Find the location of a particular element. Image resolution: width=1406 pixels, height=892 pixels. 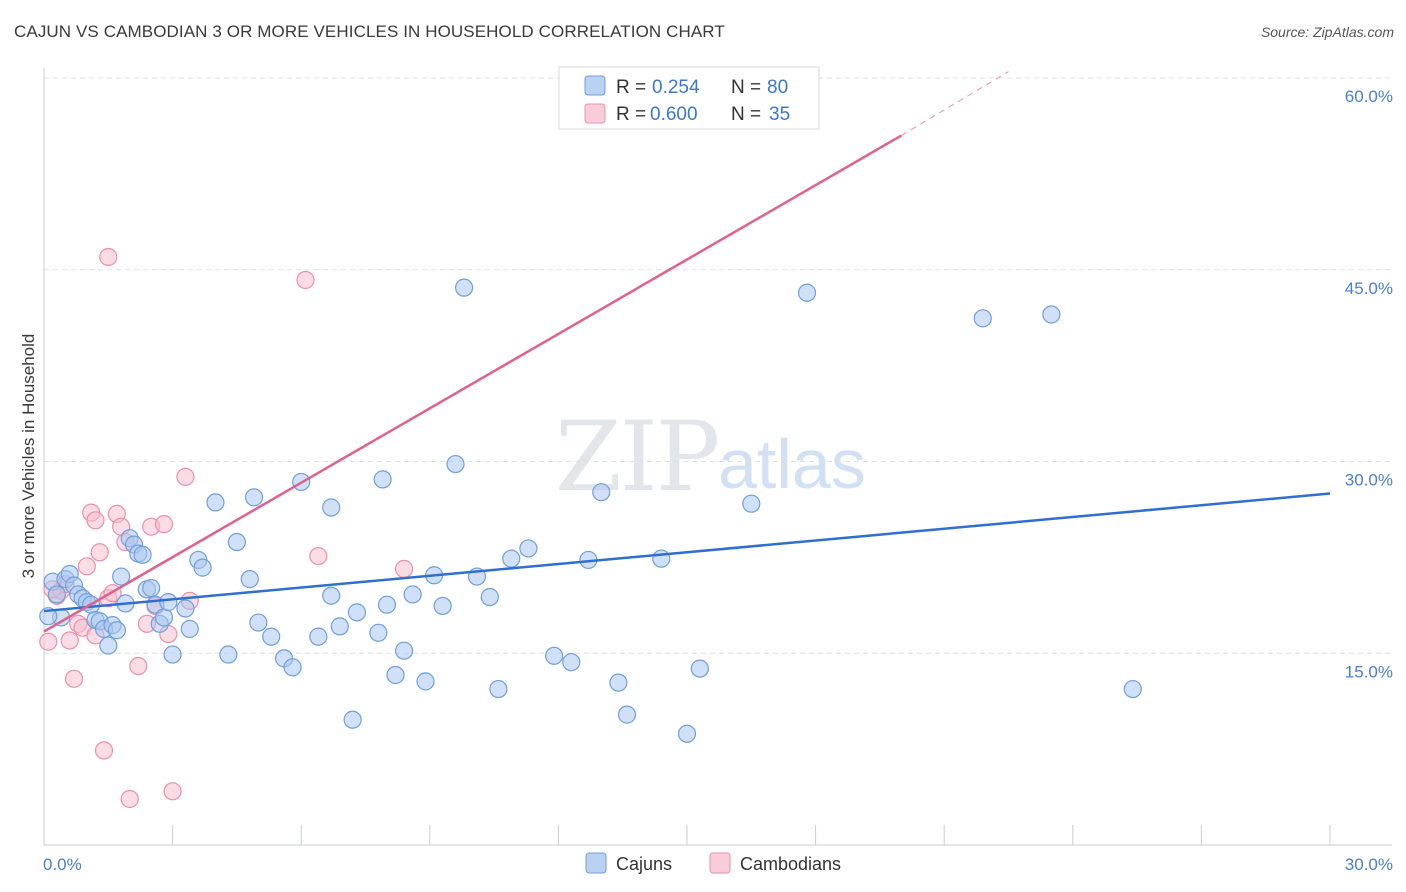

legend-n-label-cambodians: N = is located at coordinates (746, 114).